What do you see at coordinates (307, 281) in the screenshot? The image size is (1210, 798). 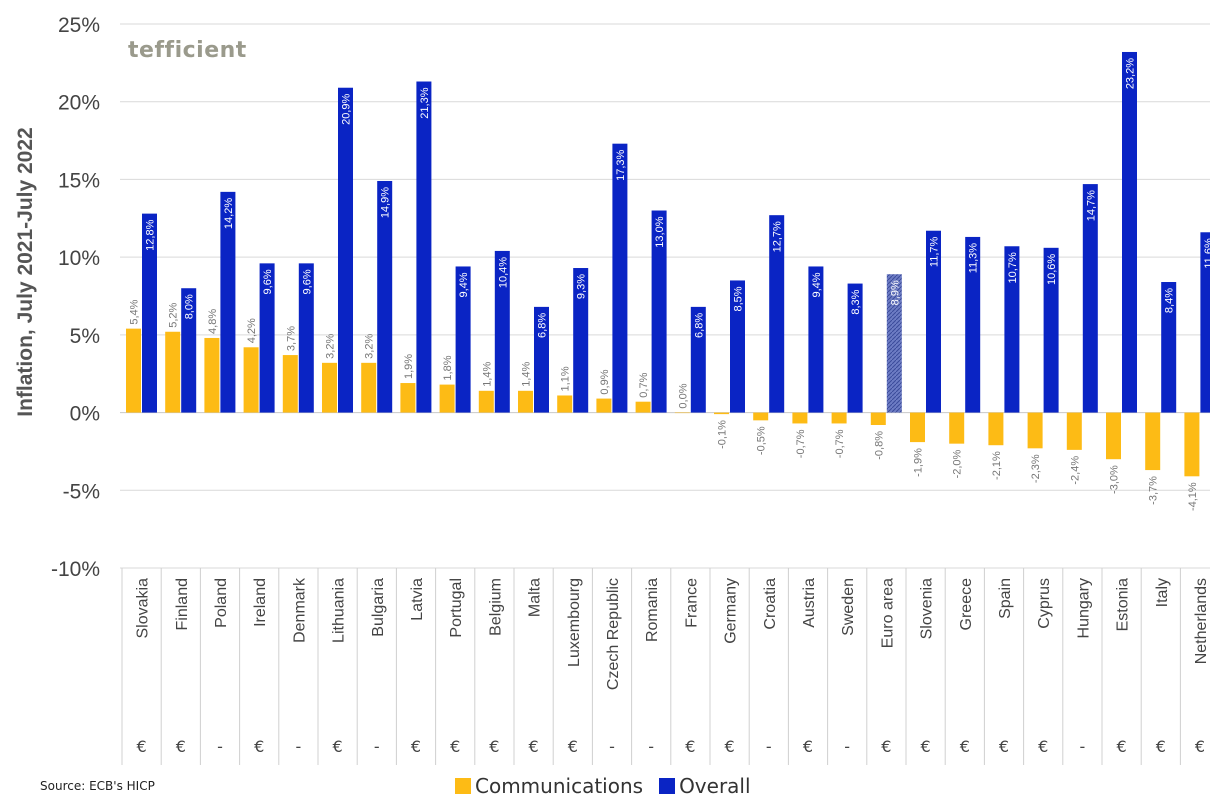 I see `data-label-overall: 9,6%` at bounding box center [307, 281].